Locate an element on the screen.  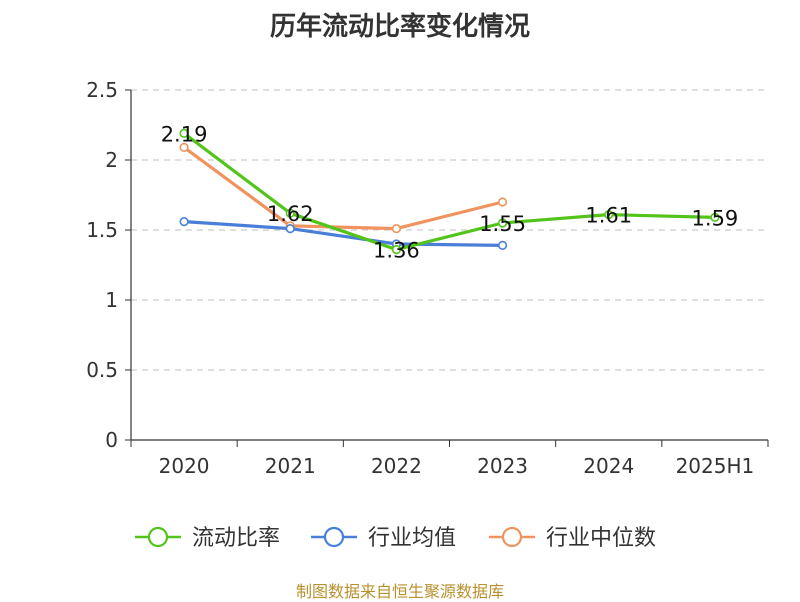
legend-item: 行业中位数 is located at coordinates (572, 538).